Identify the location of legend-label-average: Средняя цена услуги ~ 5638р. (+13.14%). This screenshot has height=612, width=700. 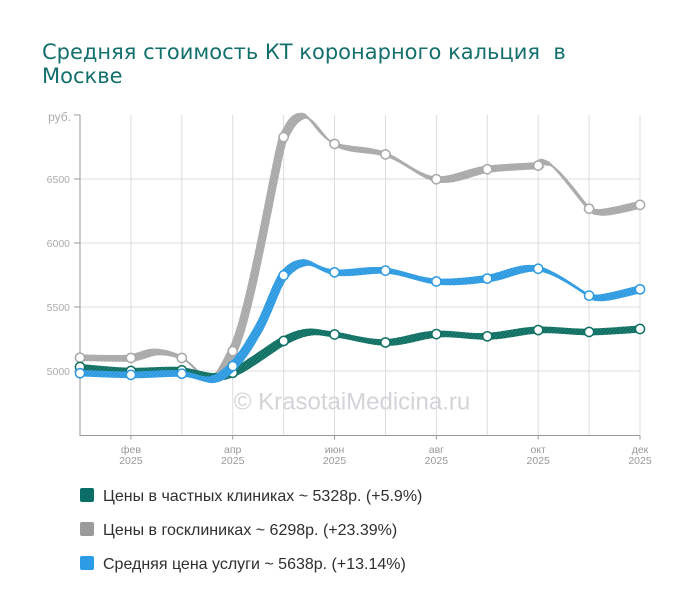
(254, 564).